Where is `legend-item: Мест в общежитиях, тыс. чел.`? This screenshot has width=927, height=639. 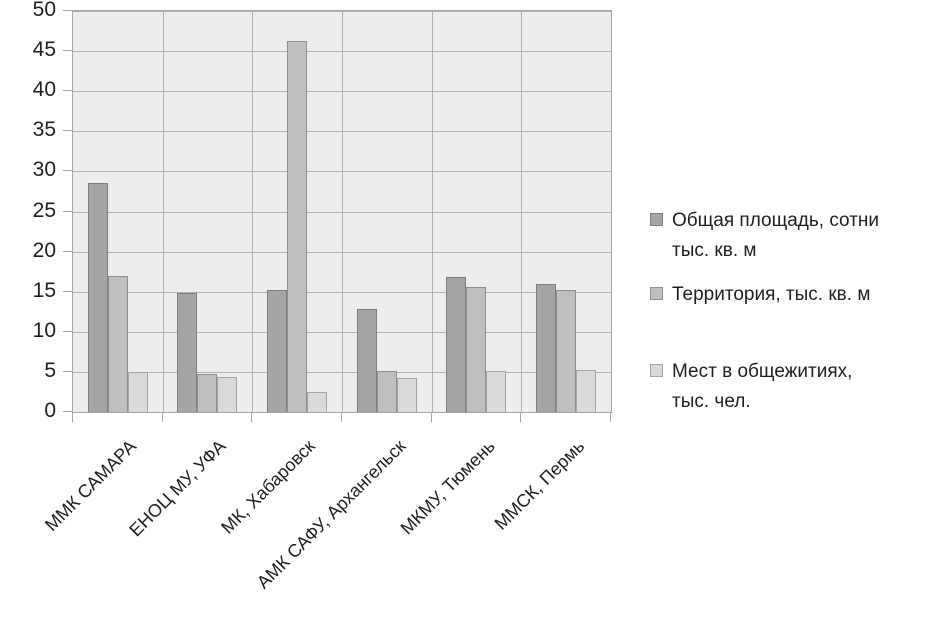
legend-item: Мест в общежитиях, тыс. чел. is located at coordinates (772, 387).